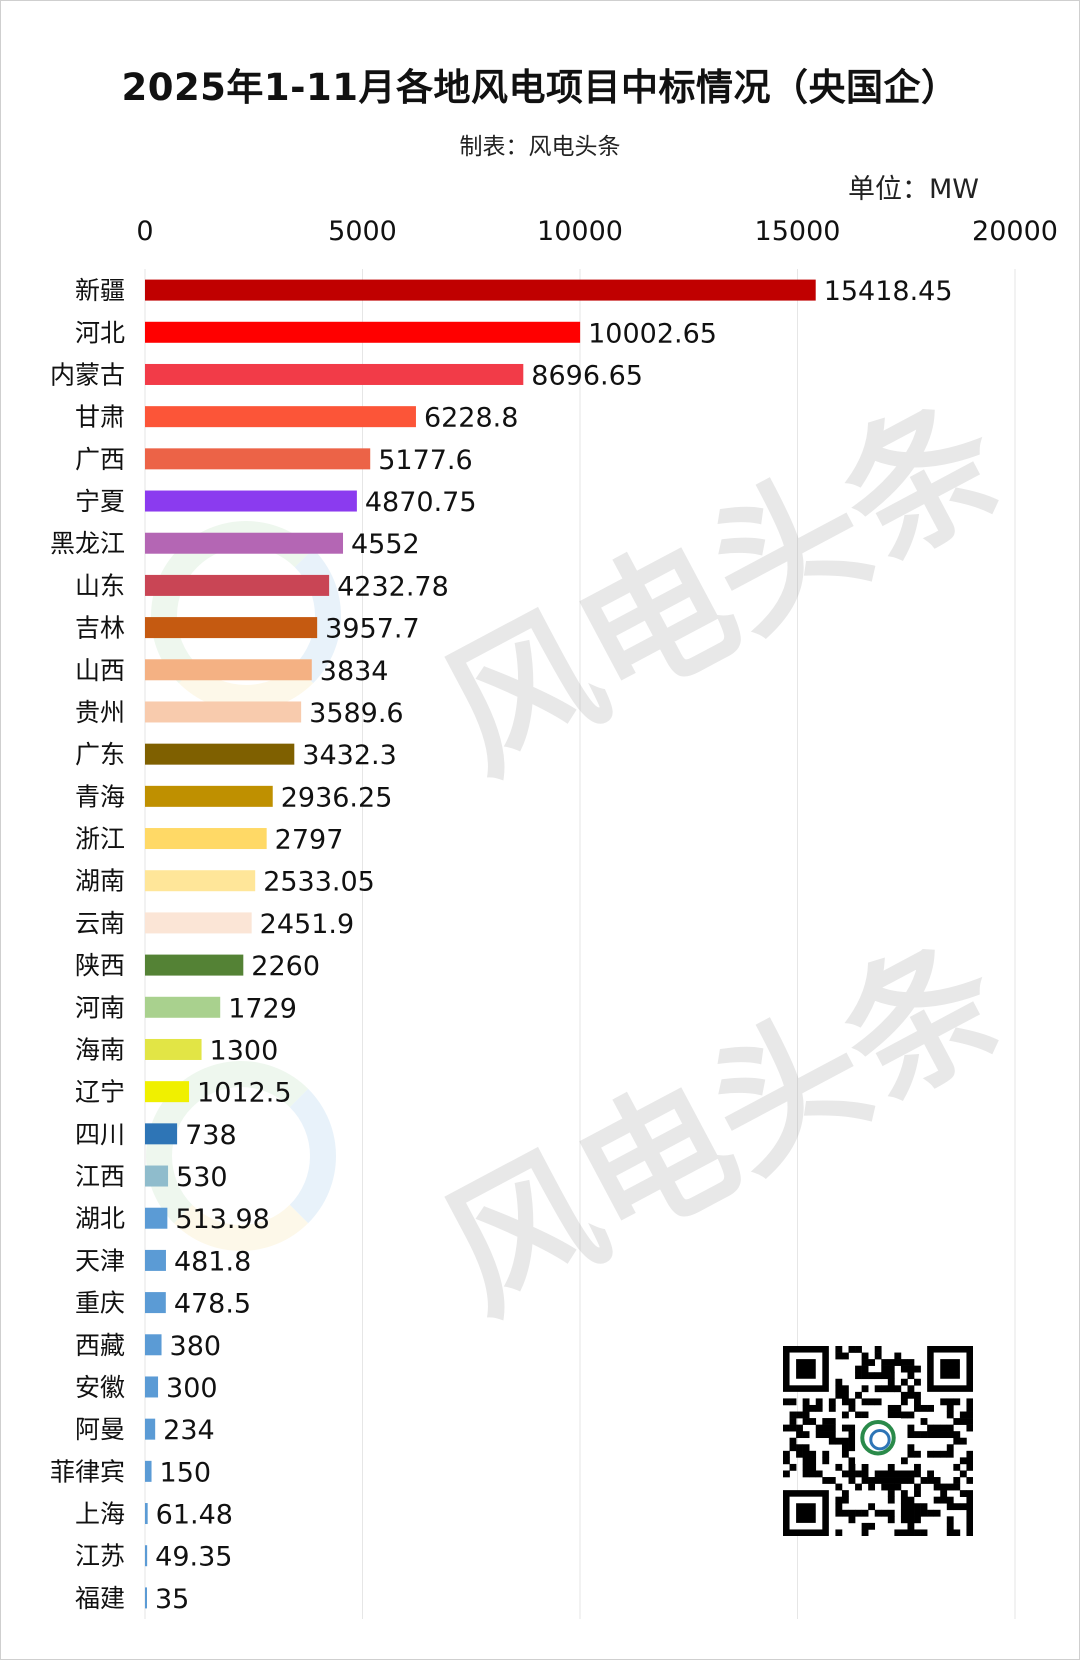 This screenshot has height=1660, width=1080. Describe the element at coordinates (212, 1261) in the screenshot. I see `data-label: 481.8` at that location.